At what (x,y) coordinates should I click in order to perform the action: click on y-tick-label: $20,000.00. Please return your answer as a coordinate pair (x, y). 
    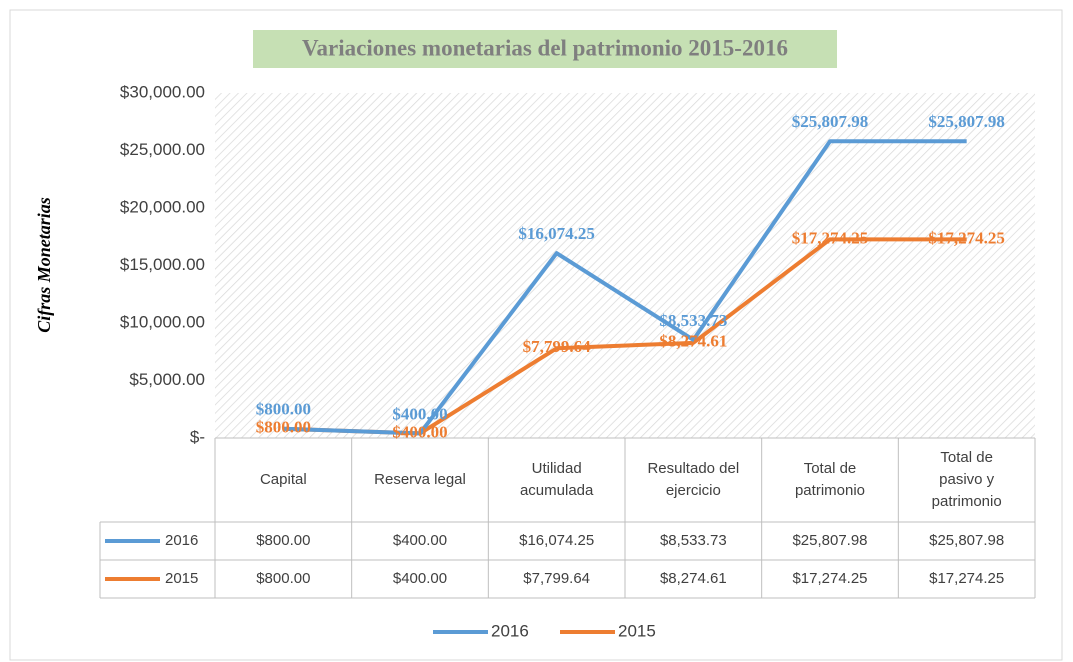
    Looking at the image, I should click on (162, 206).